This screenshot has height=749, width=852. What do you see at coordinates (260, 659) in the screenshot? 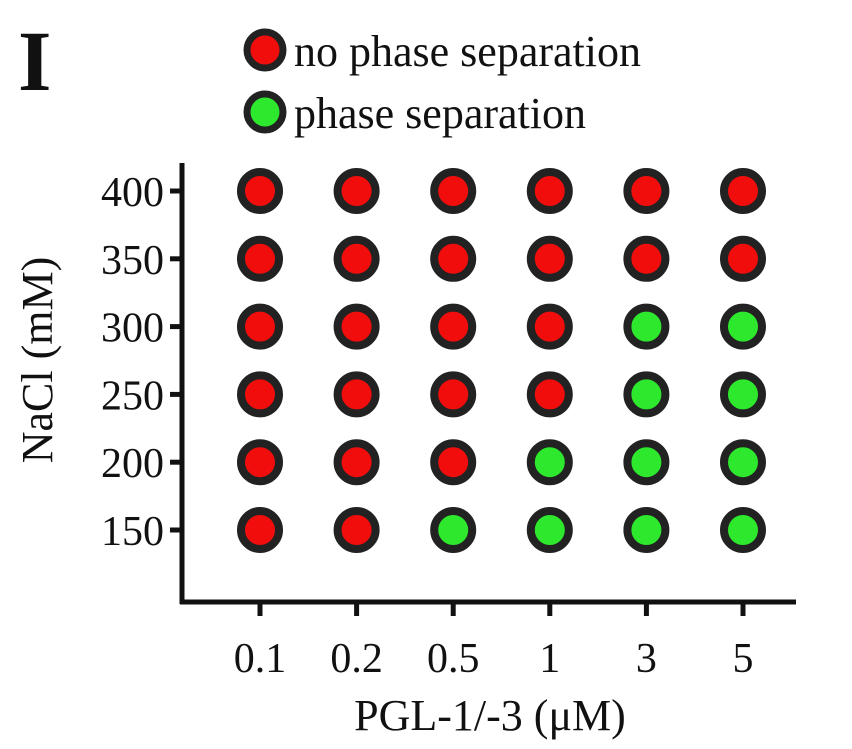
I see `x-tick-label: 0.1` at bounding box center [260, 659].